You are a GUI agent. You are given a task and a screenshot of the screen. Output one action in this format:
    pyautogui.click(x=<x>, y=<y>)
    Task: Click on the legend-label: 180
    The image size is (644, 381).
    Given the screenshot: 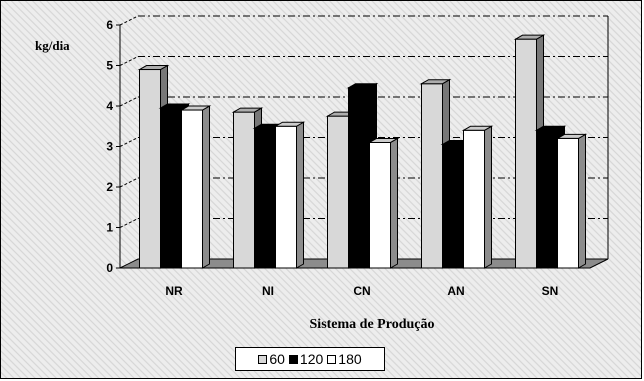 What is the action you would take?
    pyautogui.click(x=350, y=359)
    